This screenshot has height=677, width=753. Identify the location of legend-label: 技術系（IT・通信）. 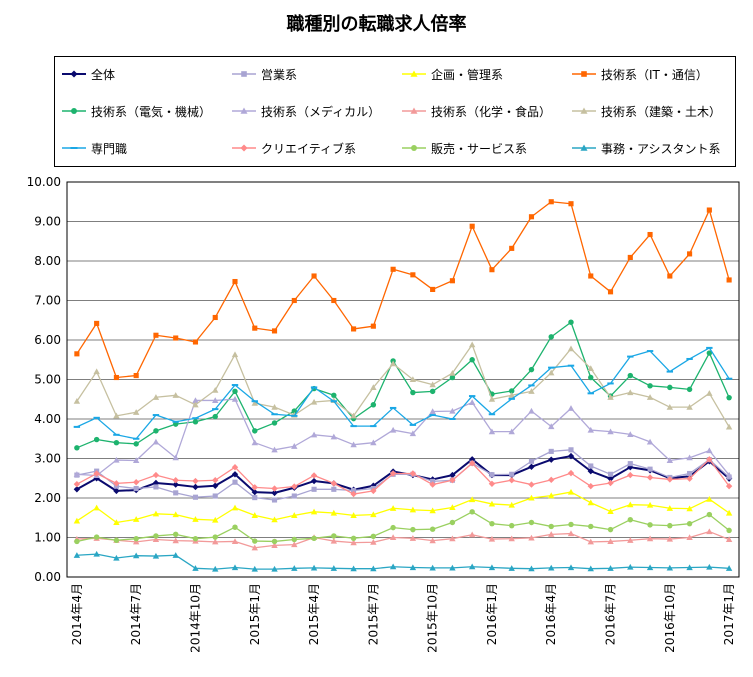
(654, 74).